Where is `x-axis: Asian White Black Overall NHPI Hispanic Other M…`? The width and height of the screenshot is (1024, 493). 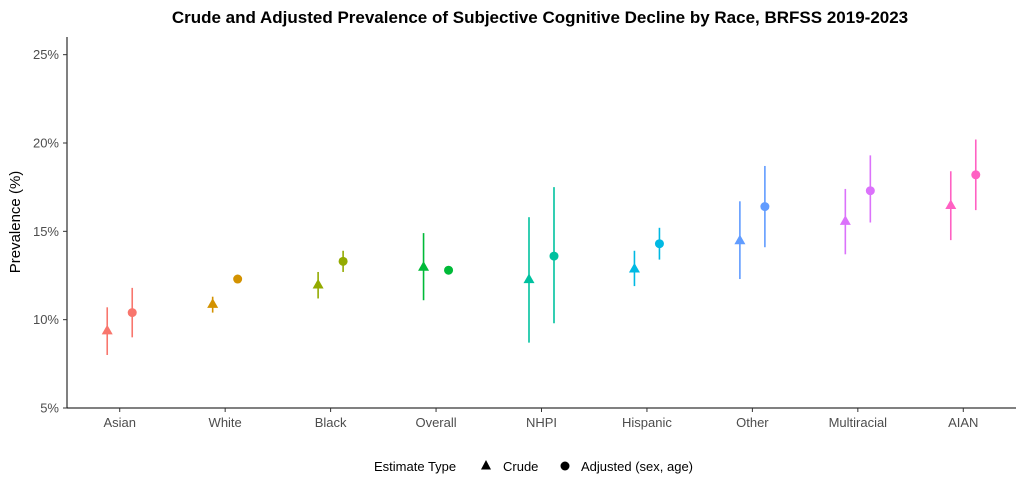 x-axis: Asian White Black Overall NHPI Hispanic Other M… is located at coordinates (541, 418).